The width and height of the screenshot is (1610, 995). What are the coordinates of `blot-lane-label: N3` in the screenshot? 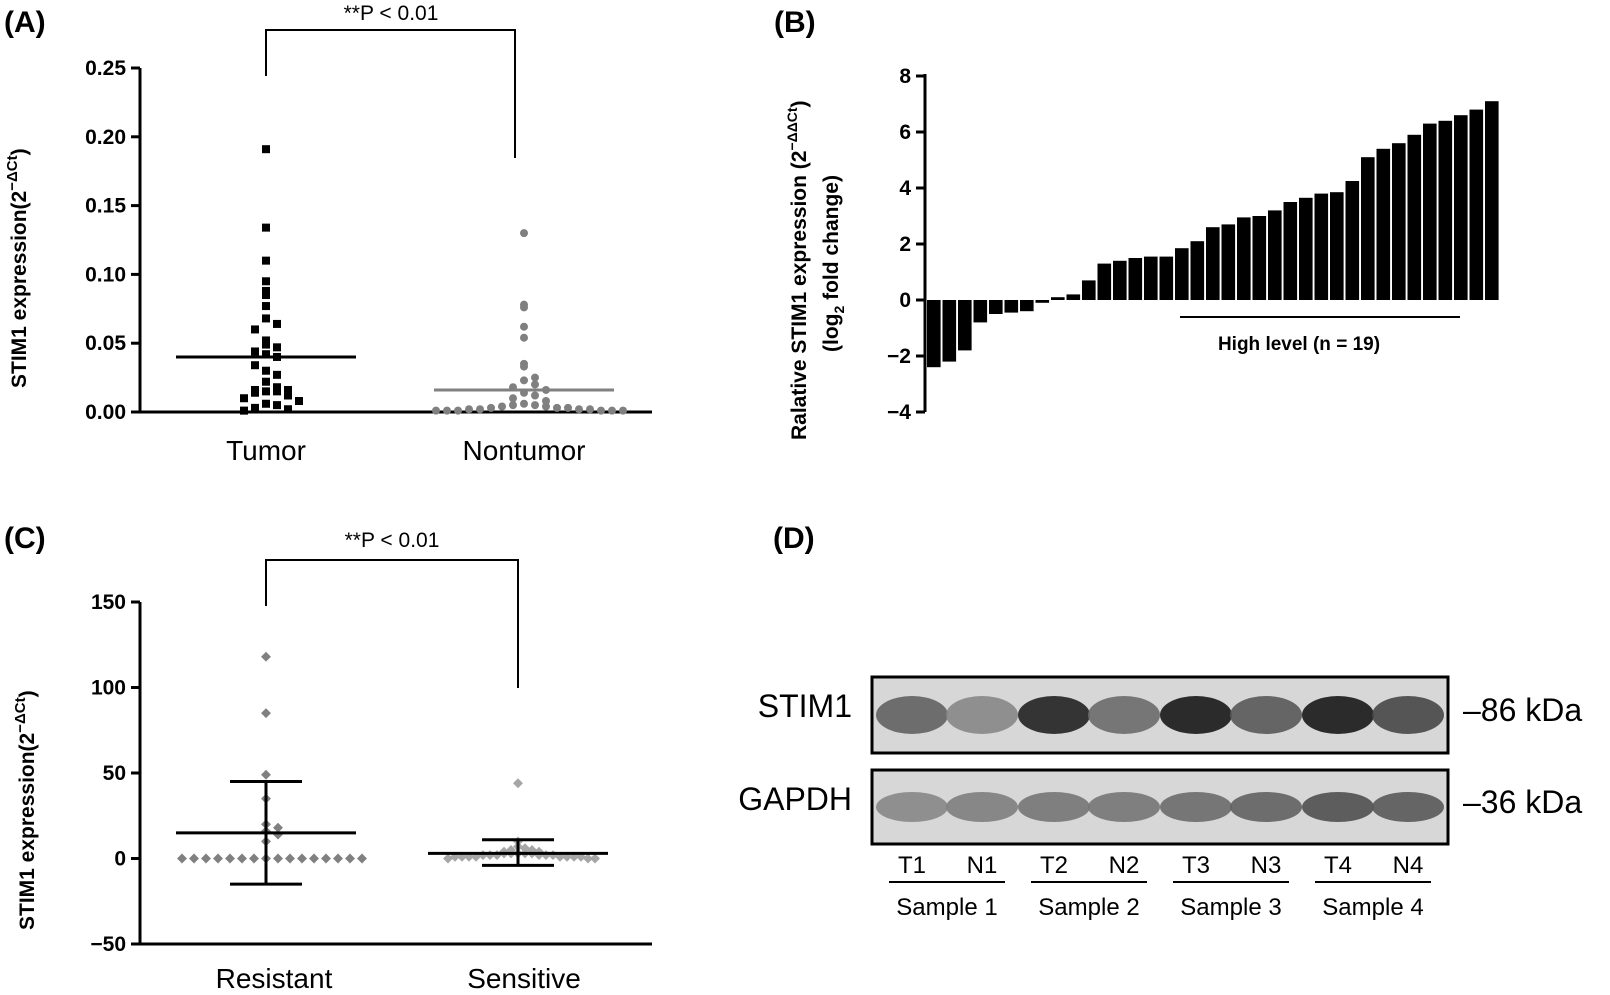 It's located at (1266, 865).